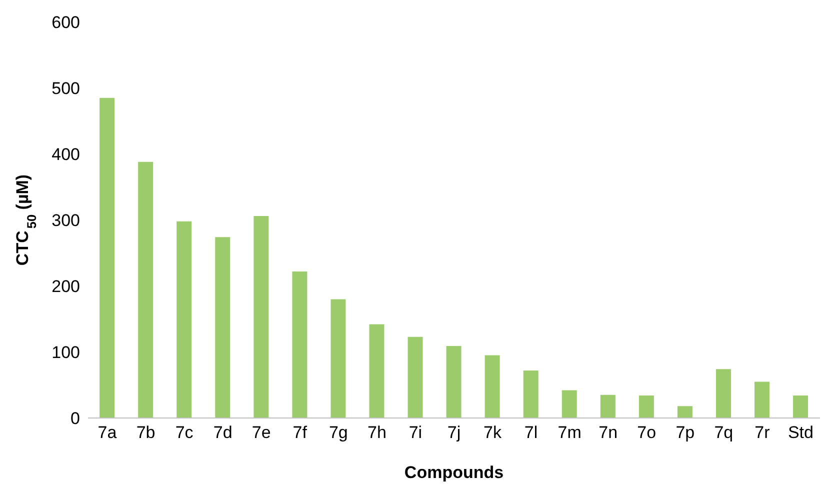  I want to click on x-tick-label: 7b, so click(146, 432).